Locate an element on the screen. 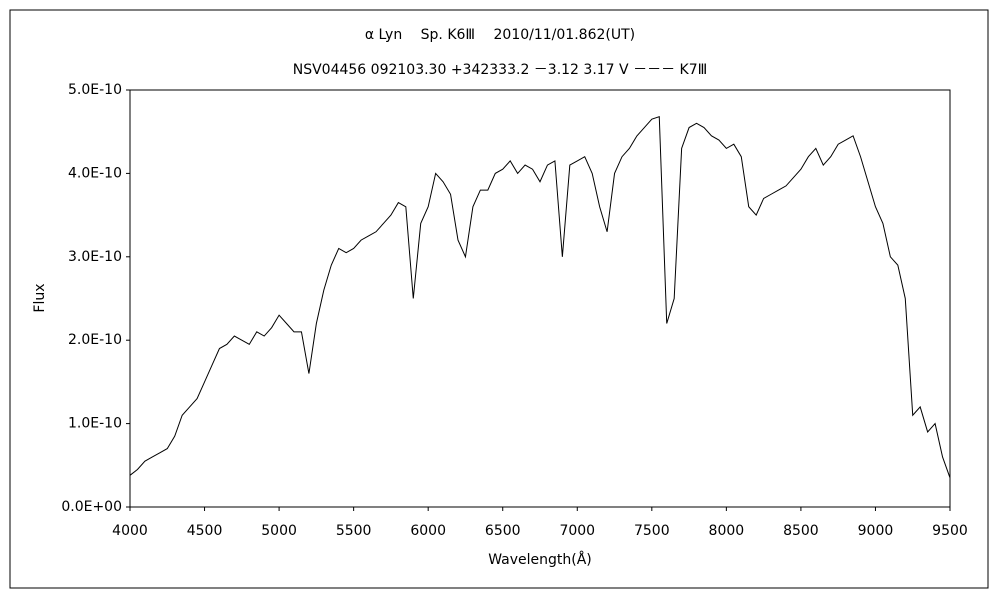  x-tick-label: 4000 is located at coordinates (130, 531).